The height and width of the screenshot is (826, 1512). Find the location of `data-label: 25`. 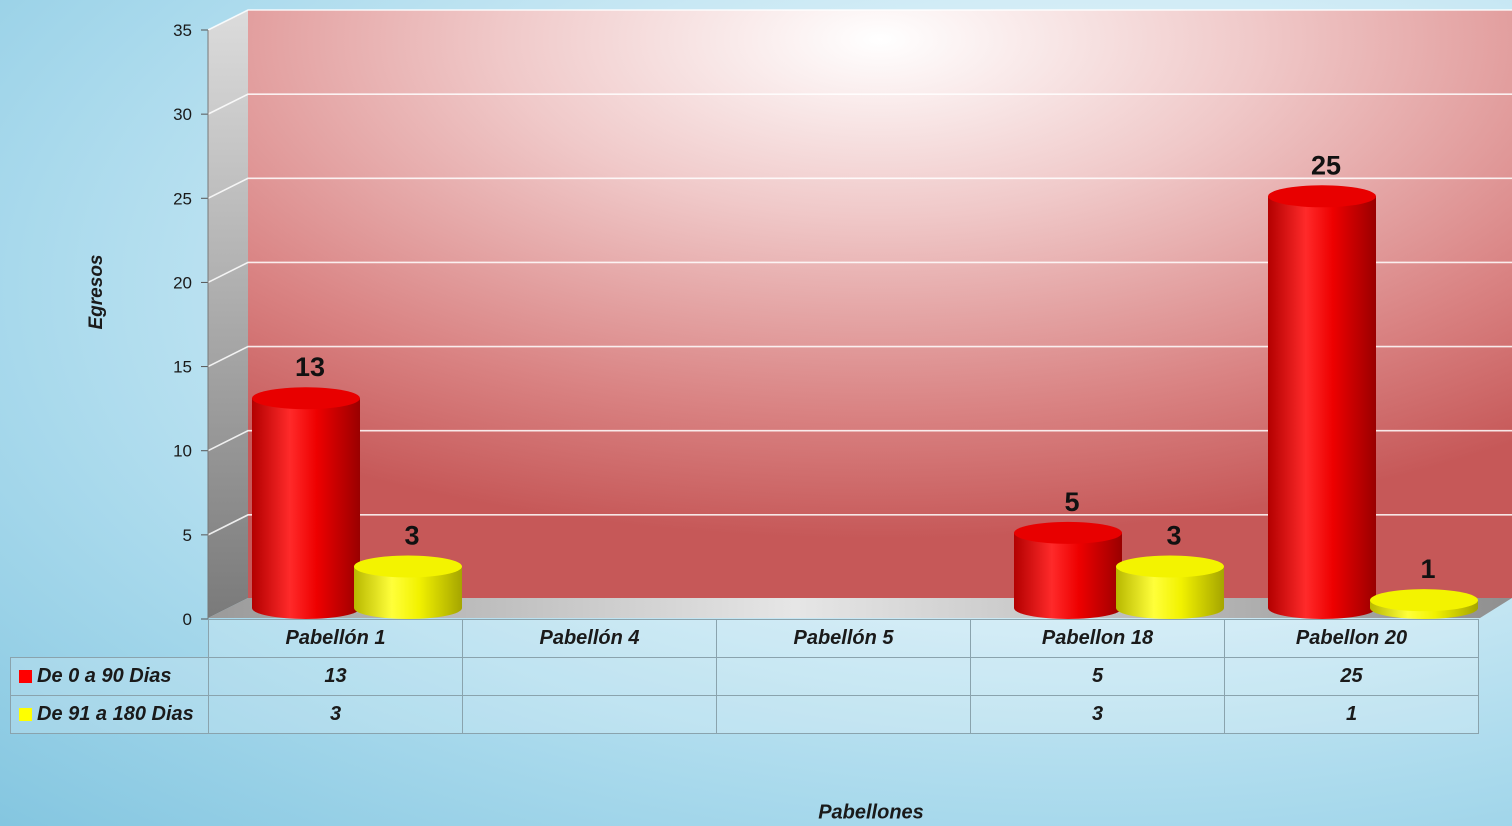

data-label: 25 is located at coordinates (1326, 165).